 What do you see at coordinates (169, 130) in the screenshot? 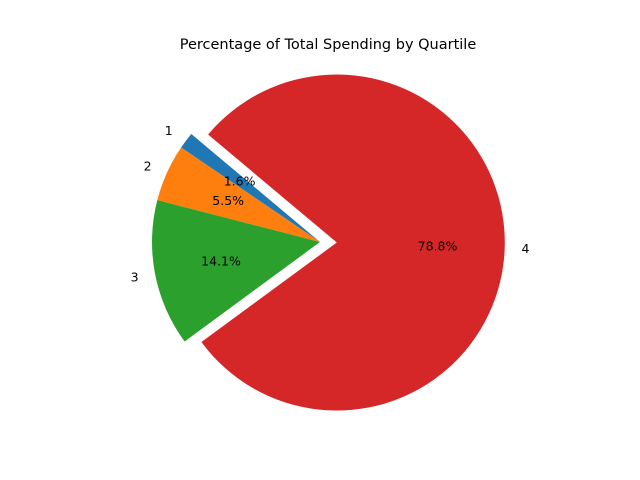
I see `slice-category-label: 1` at bounding box center [169, 130].